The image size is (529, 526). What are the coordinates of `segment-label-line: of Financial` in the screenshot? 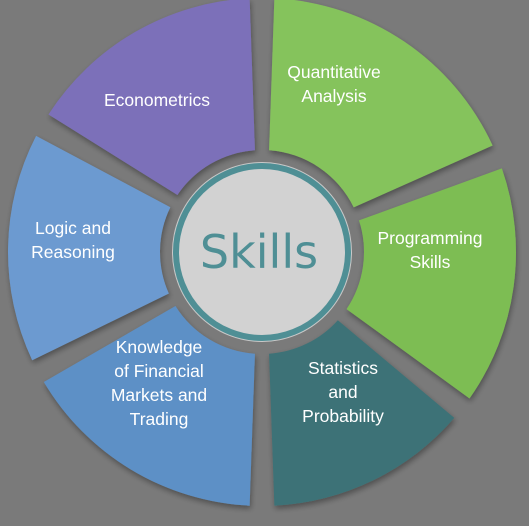 It's located at (159, 371).